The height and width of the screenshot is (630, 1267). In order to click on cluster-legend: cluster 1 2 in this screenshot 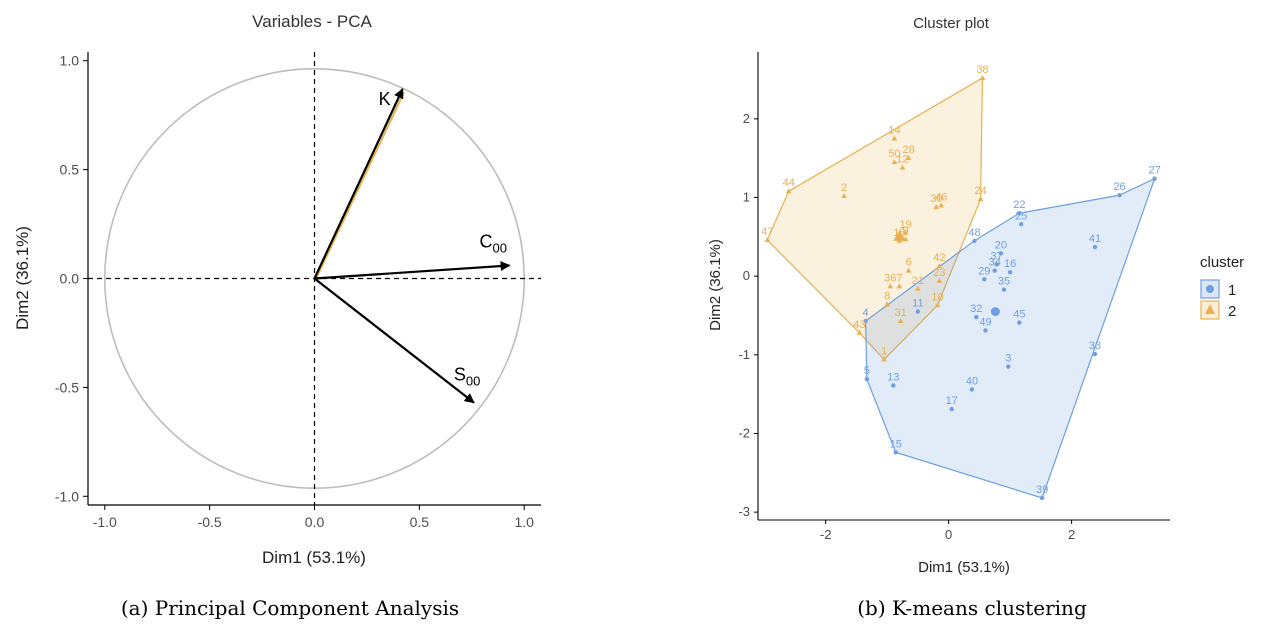, I will do `click(1222, 287)`.